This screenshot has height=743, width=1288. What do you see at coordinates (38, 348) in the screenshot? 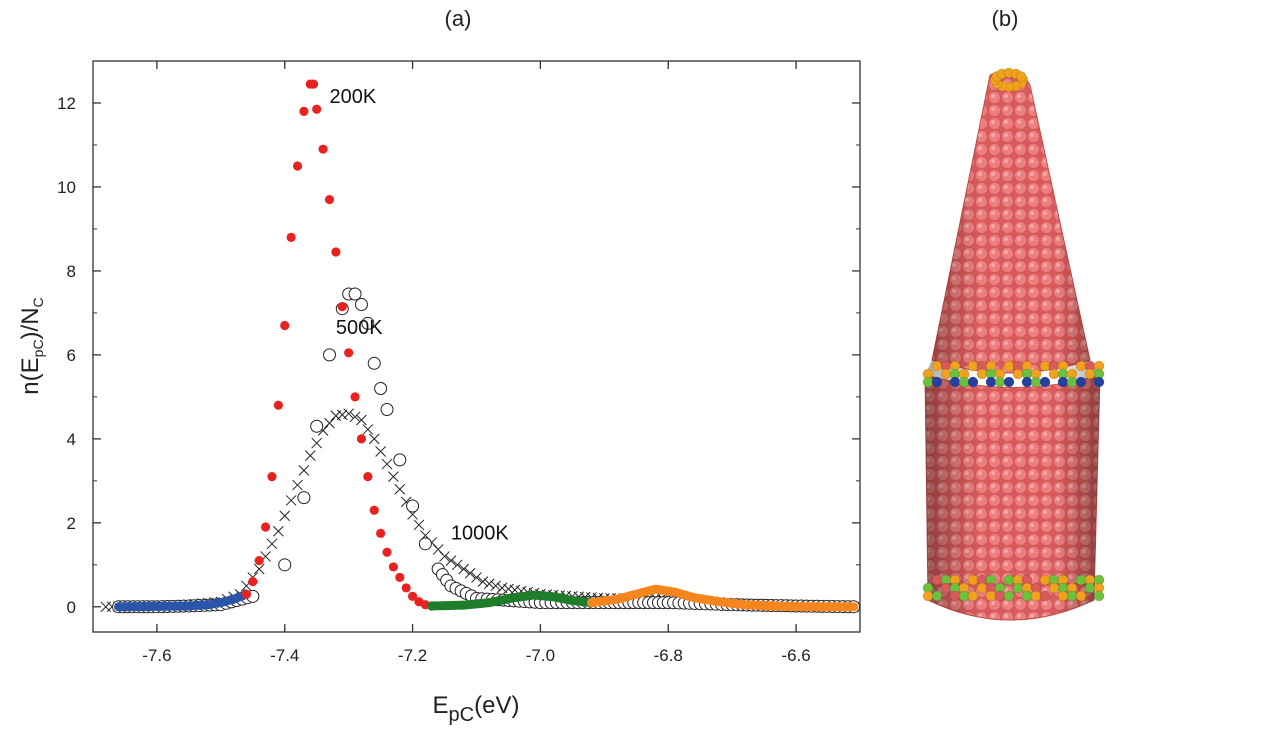
I see `y-axis-title-sub1: pC` at bounding box center [38, 348].